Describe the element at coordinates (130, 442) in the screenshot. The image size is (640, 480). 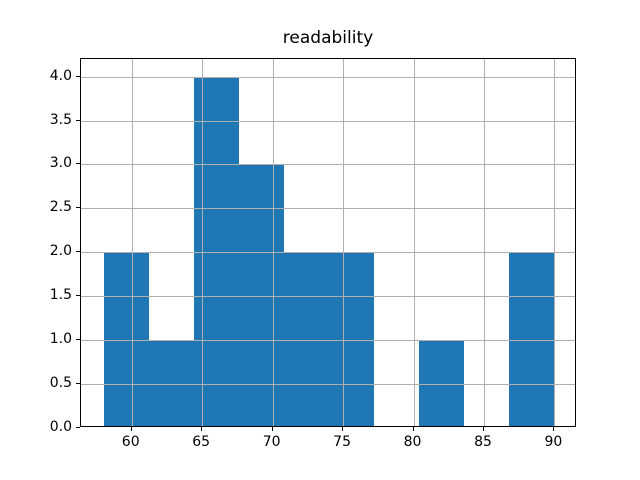
I see `x-tick-label: 60` at that location.